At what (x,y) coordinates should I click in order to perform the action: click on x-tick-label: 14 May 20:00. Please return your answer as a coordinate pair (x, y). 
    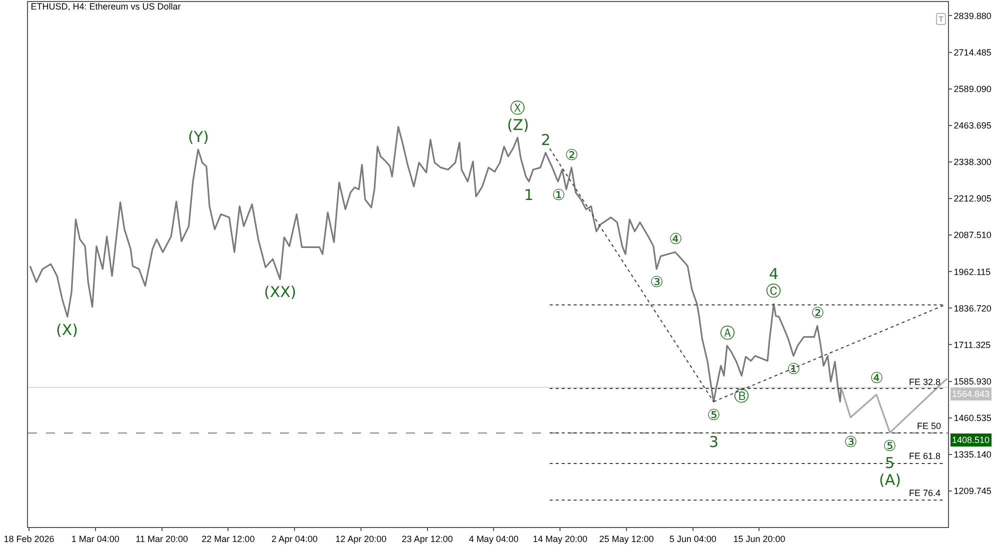
    Looking at the image, I should click on (560, 539).